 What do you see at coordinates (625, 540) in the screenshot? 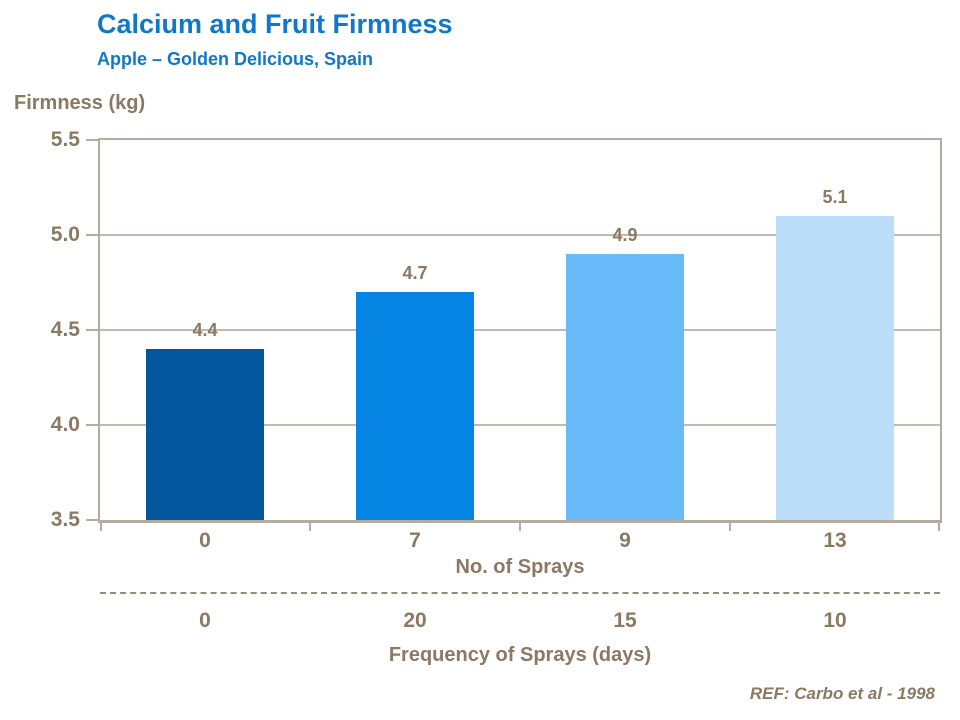
I see `x-tick-label: 9` at bounding box center [625, 540].